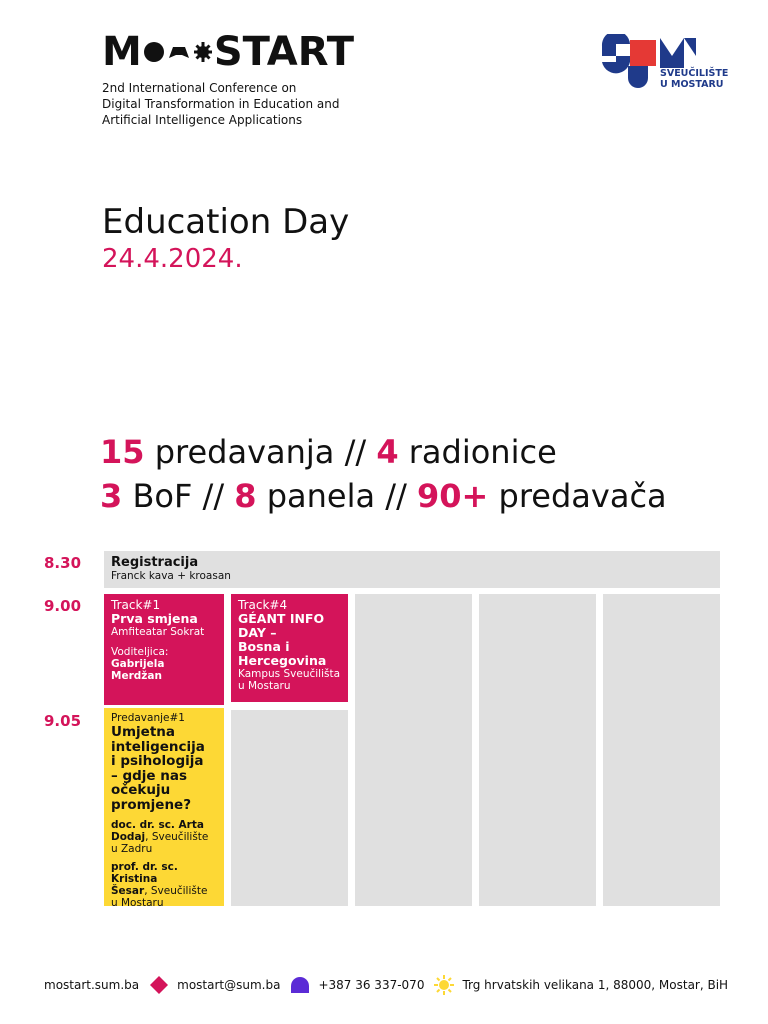 The width and height of the screenshot is (768, 1024). I want to click on registration-title: Registracija, so click(155, 562).